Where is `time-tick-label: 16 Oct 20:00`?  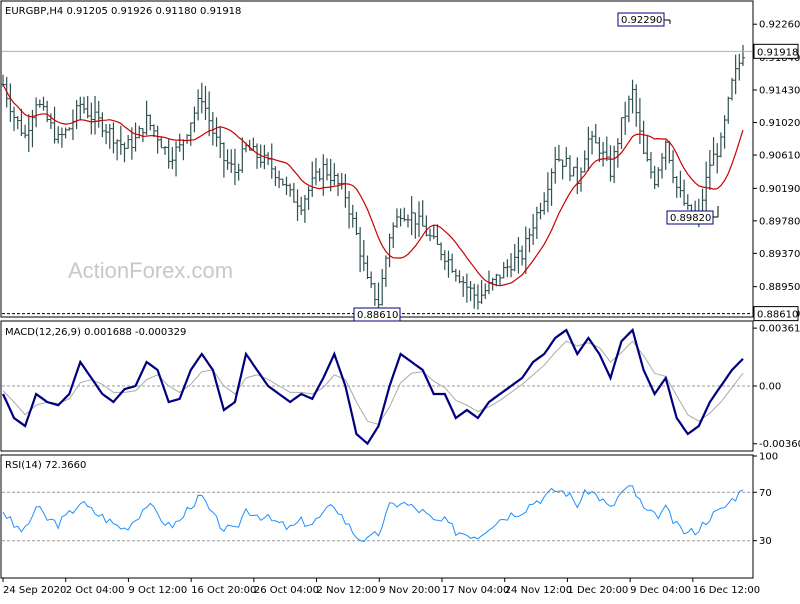
time-tick-label: 16 Oct 20:00 is located at coordinates (223, 590).